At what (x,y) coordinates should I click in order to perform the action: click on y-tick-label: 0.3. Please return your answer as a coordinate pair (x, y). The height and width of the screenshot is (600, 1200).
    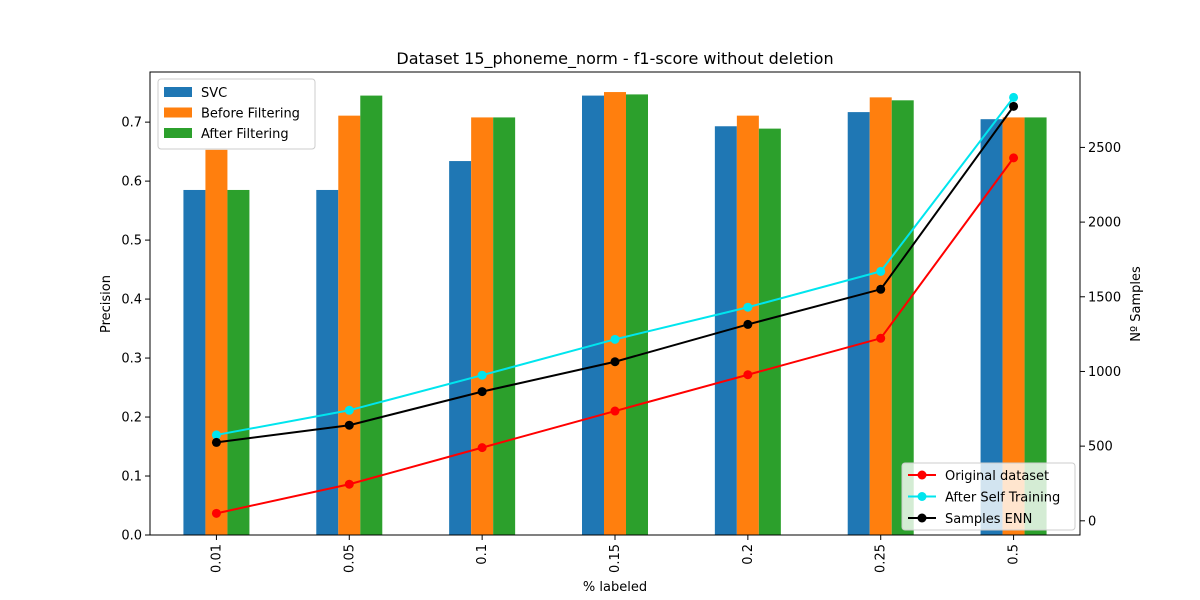
    Looking at the image, I should click on (131, 359).